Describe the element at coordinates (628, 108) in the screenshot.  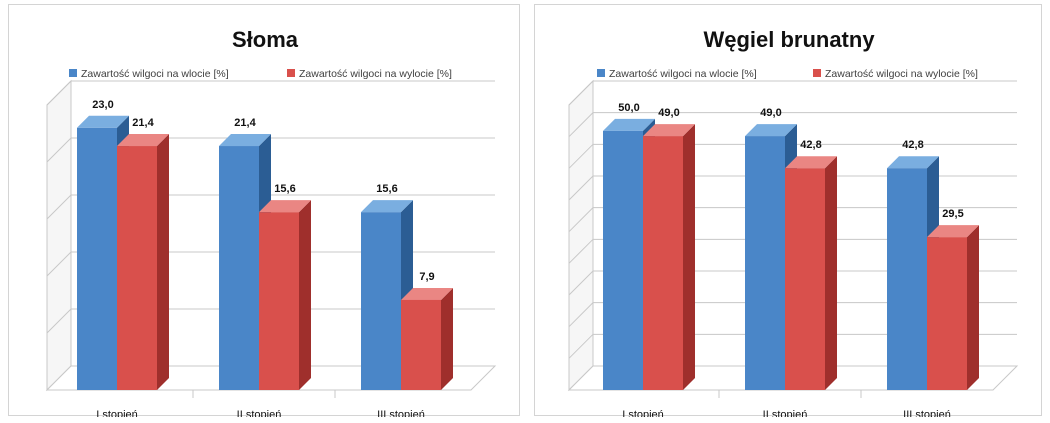
I see `data-label: 50,0` at that location.